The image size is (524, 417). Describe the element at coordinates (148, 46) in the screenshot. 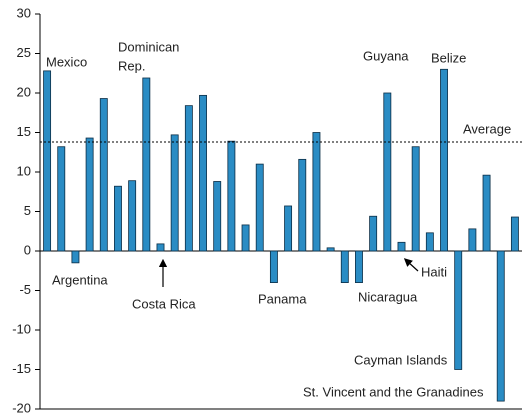

I see `annotation: Dominican` at that location.